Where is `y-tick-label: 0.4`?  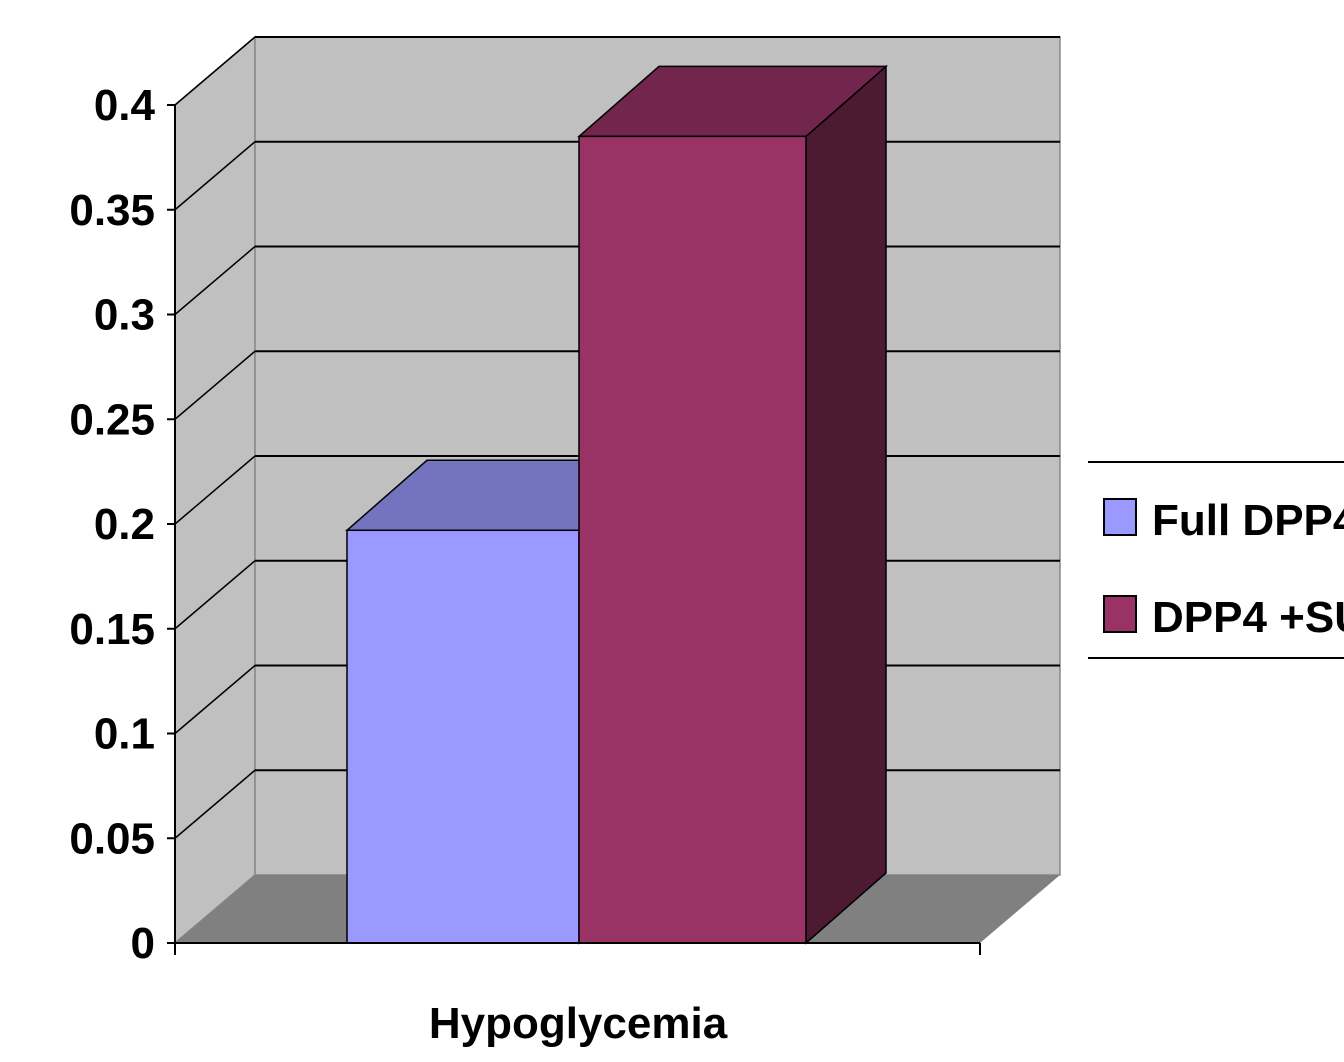
y-tick-label: 0.4 is located at coordinates (125, 105).